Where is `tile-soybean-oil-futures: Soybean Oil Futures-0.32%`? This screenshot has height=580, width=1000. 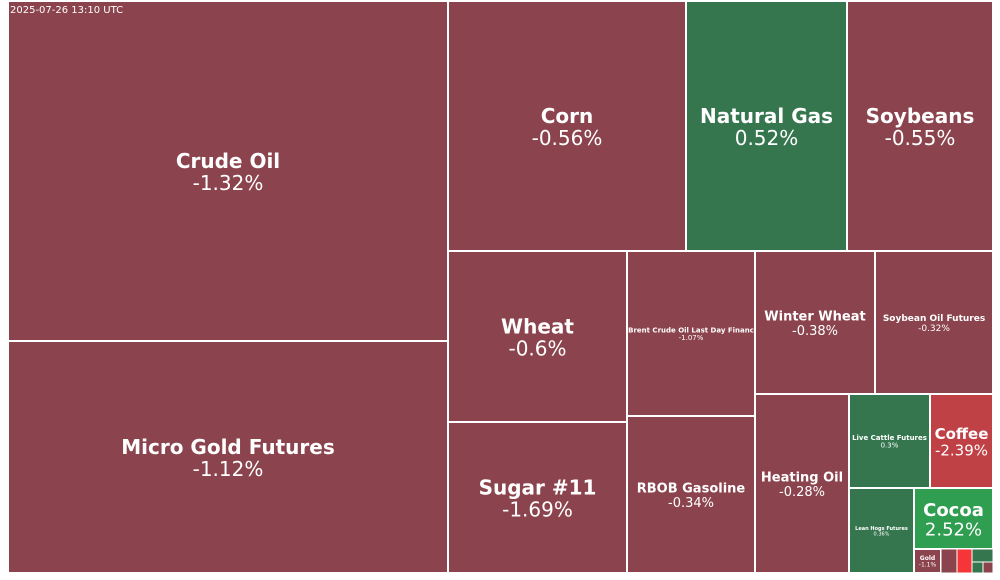 tile-soybean-oil-futures: Soybean Oil Futures-0.32% is located at coordinates (934, 322).